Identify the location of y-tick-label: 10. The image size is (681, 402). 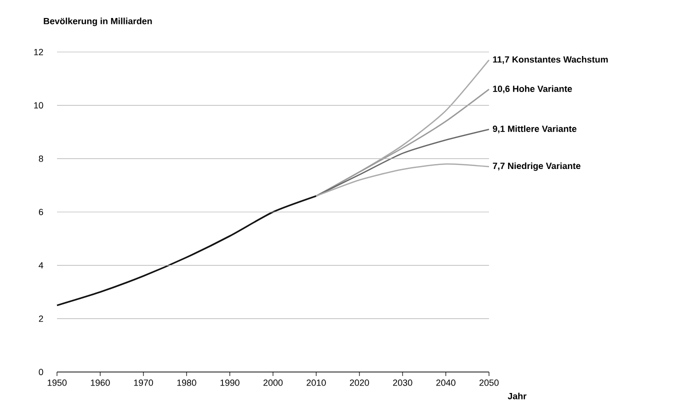
(39, 105).